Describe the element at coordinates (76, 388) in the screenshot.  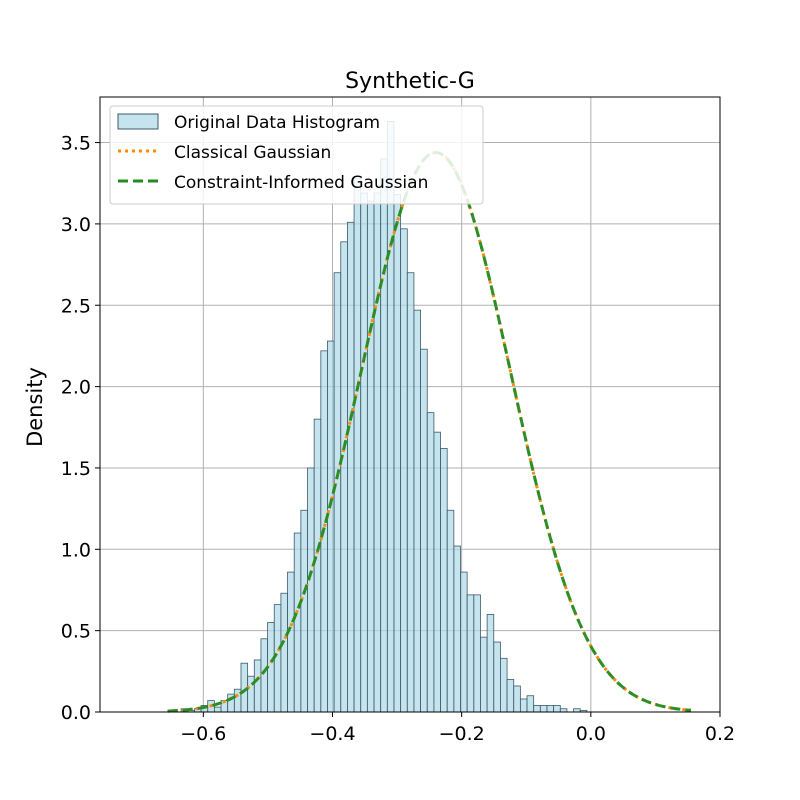
I see `y-tick-label: 2.0` at that location.